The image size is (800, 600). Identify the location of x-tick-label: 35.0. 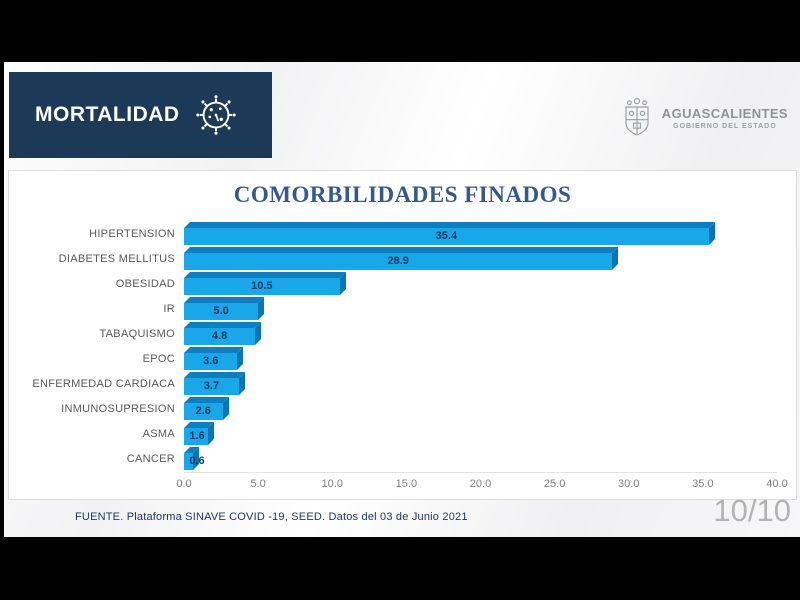
(703, 484).